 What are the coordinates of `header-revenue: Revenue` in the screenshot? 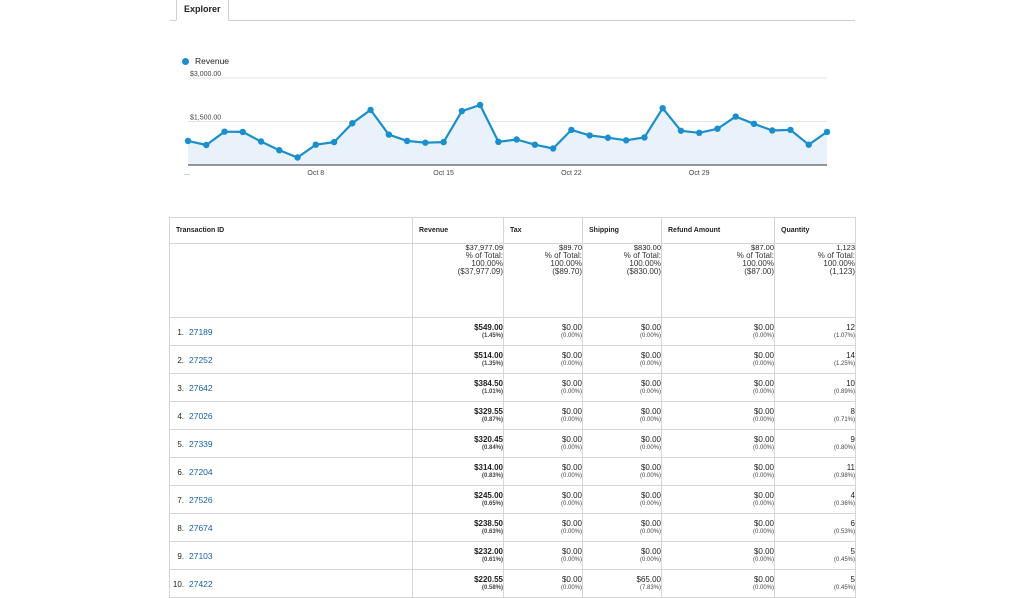 It's located at (458, 230).